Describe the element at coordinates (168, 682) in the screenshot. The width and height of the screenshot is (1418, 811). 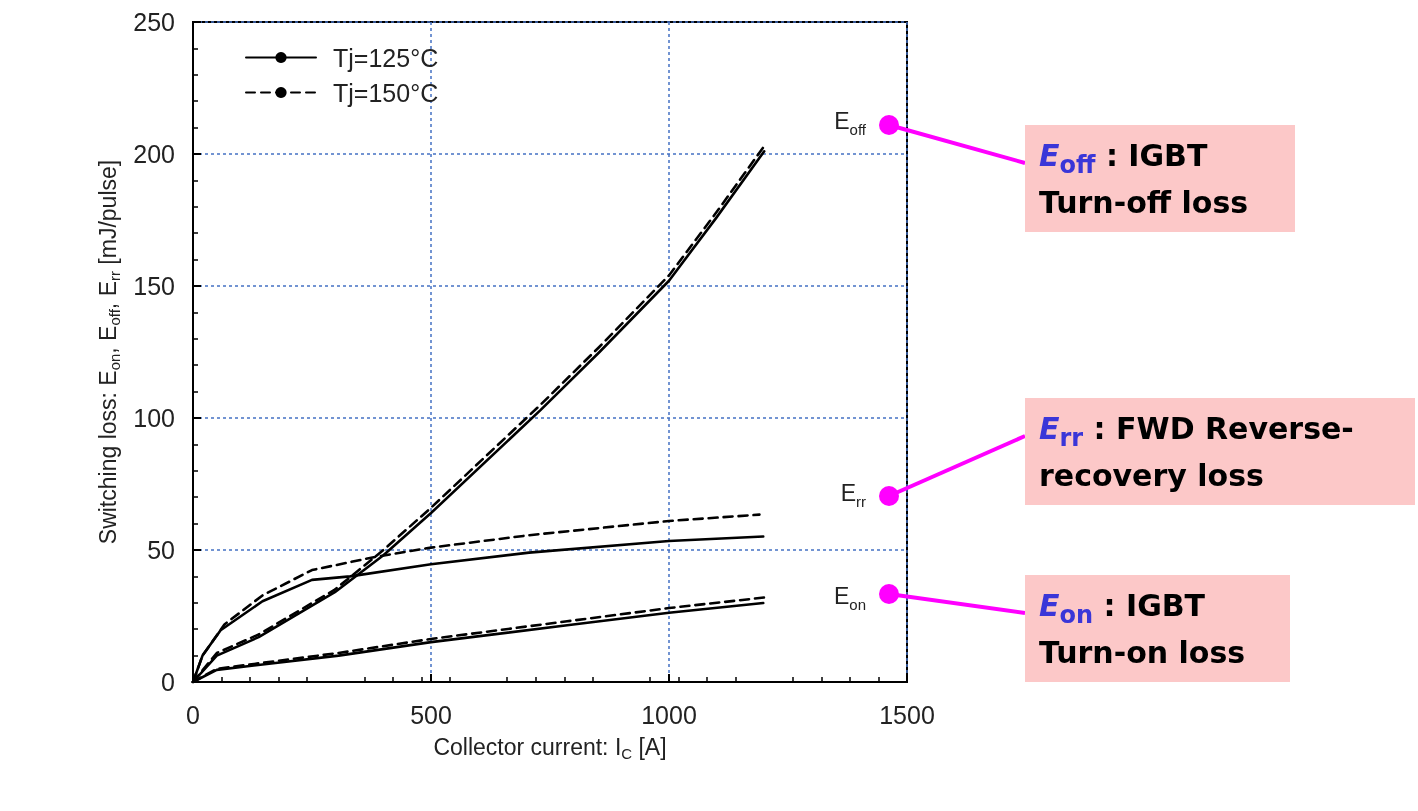
I see `y-tick-label: 0` at that location.